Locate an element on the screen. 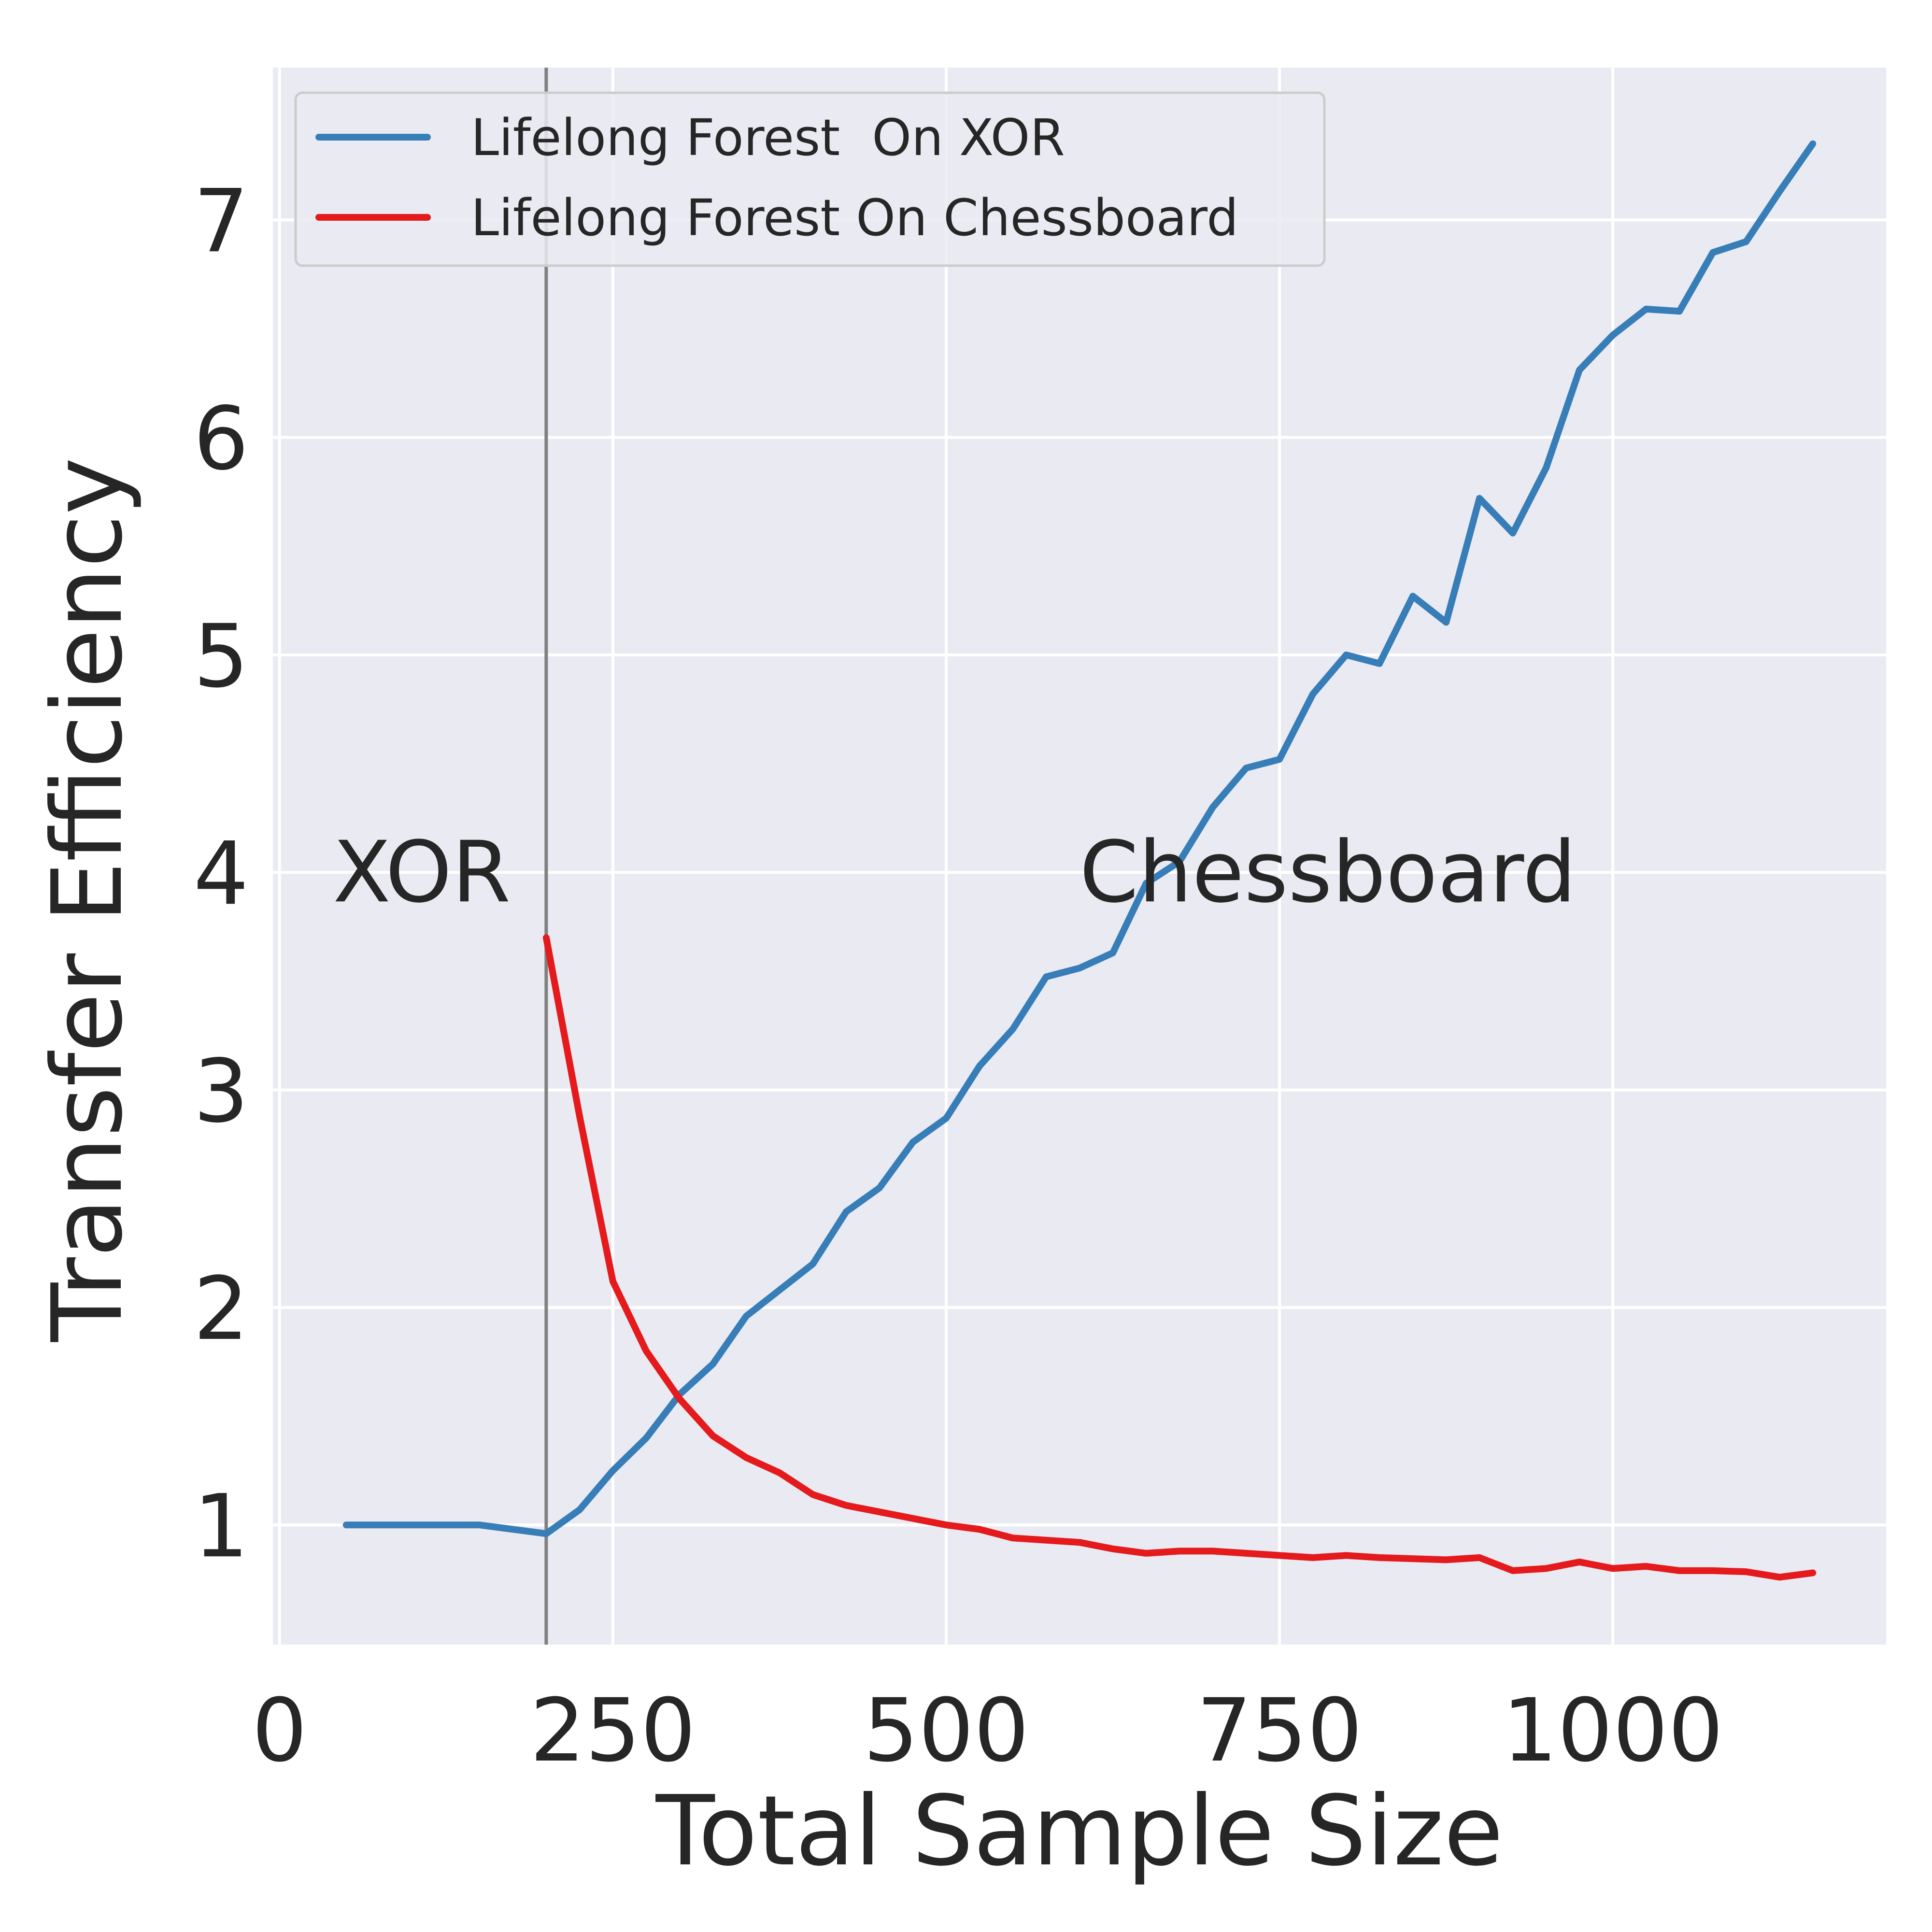 The image size is (1932, 1932). x-tick-label: 250 is located at coordinates (613, 1730).